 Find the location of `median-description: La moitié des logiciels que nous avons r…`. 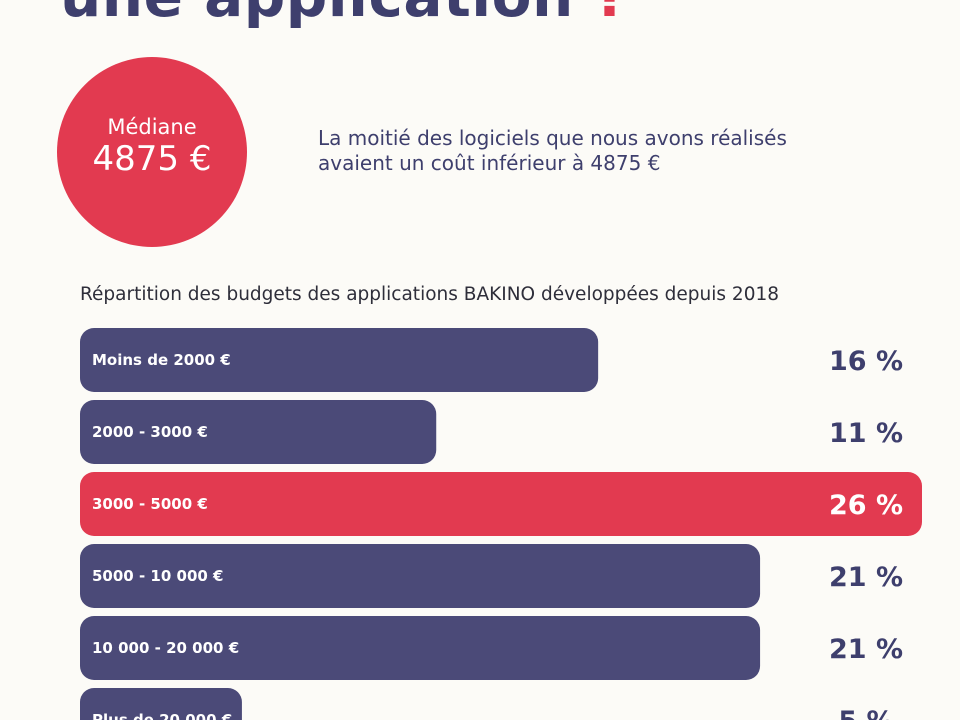

median-description: La moitié des logiciels que nous avons r… is located at coordinates (618, 151).